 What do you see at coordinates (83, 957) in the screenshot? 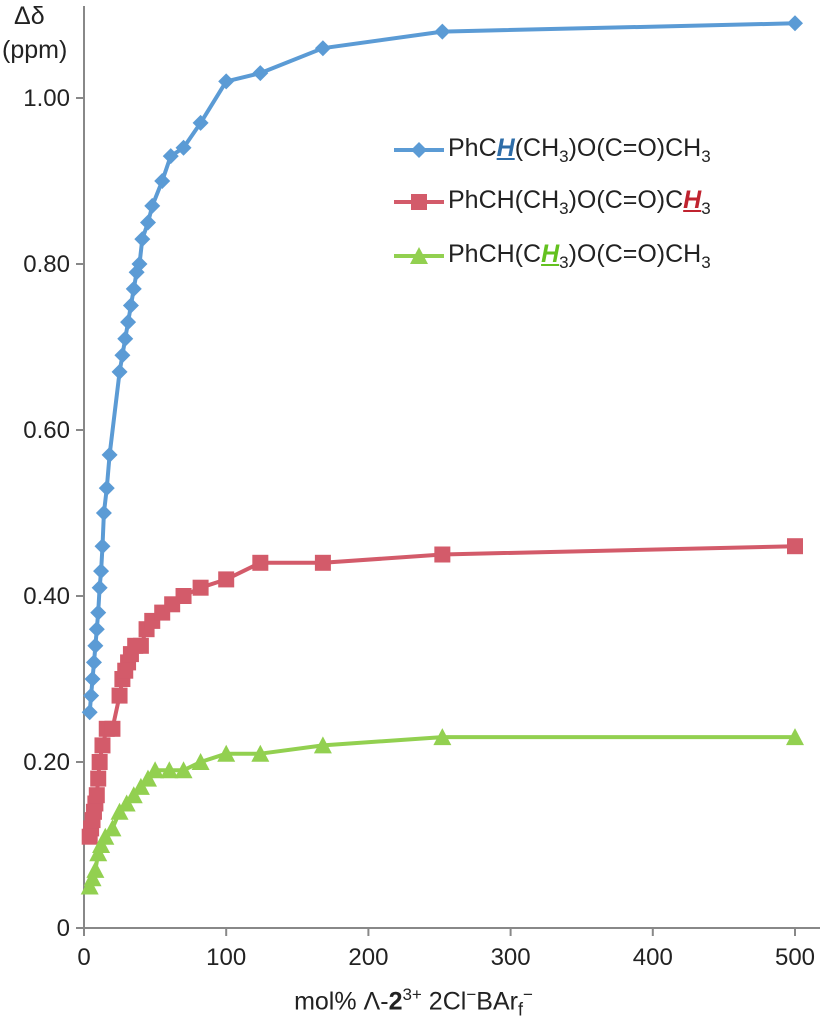
I see `x-tick-label: 0` at bounding box center [83, 957].